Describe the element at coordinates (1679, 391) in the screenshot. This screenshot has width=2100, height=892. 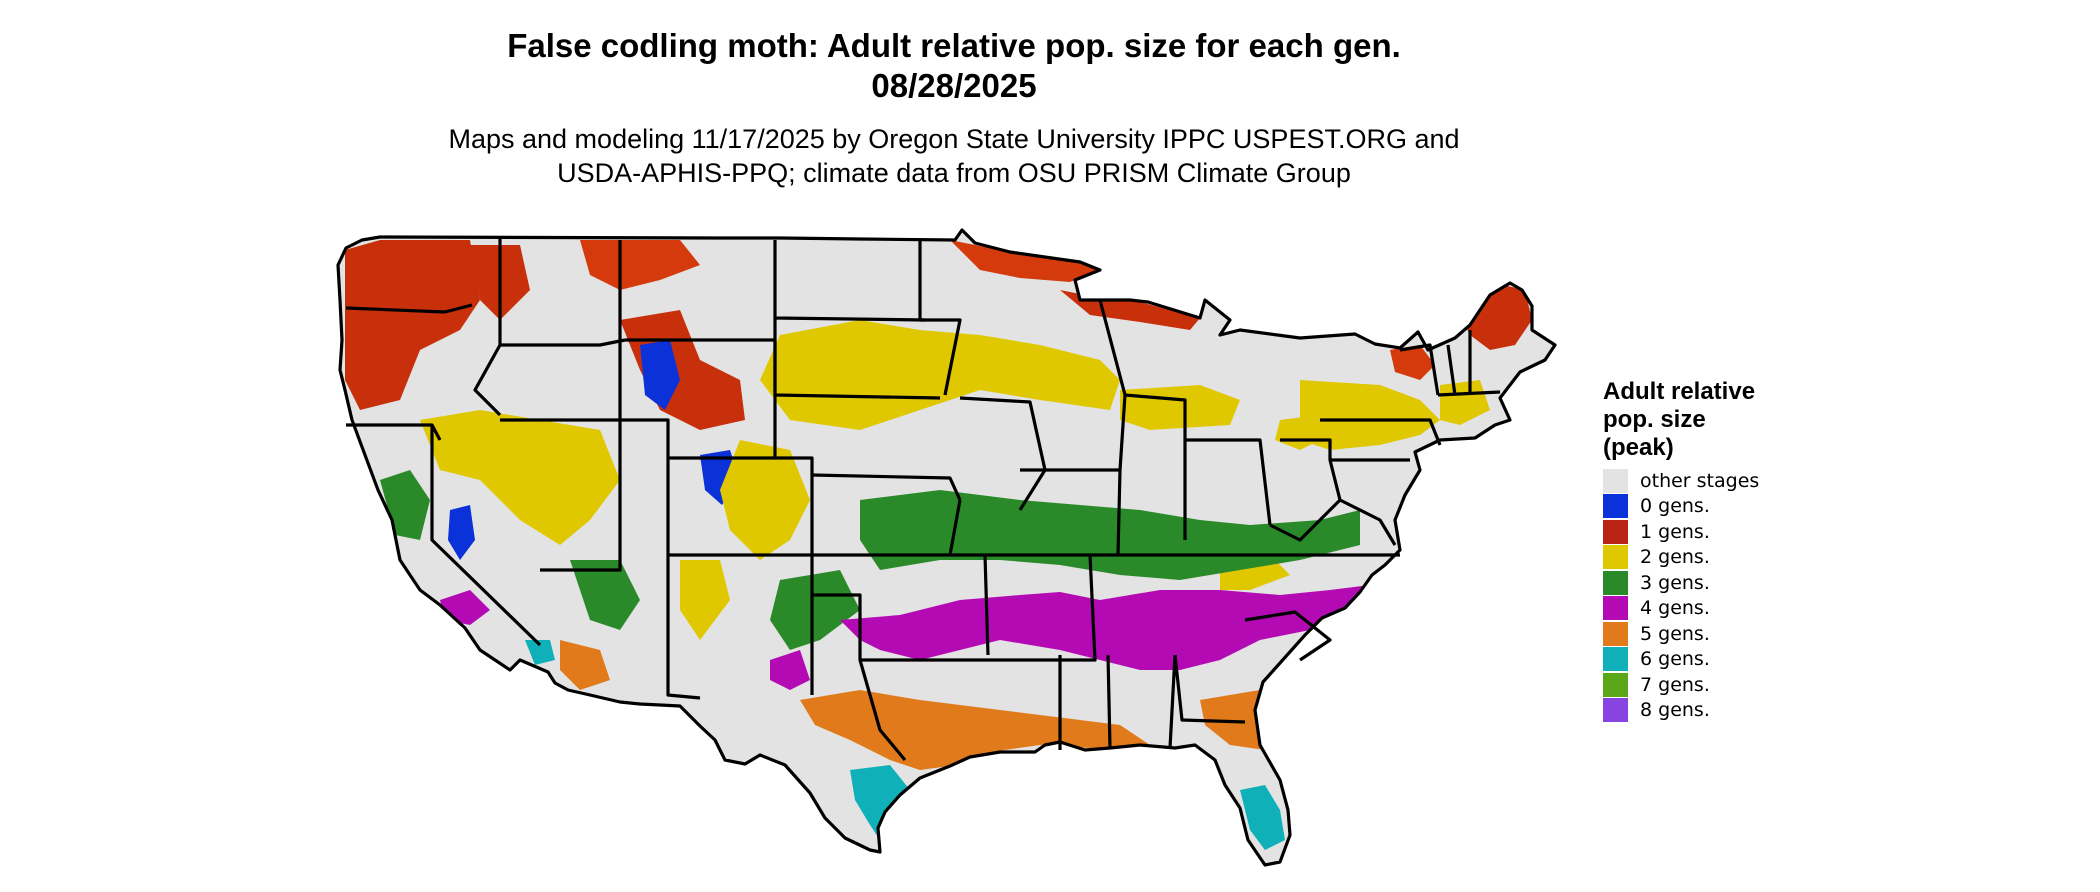
I see `legend-title-line: Adult relative` at that location.